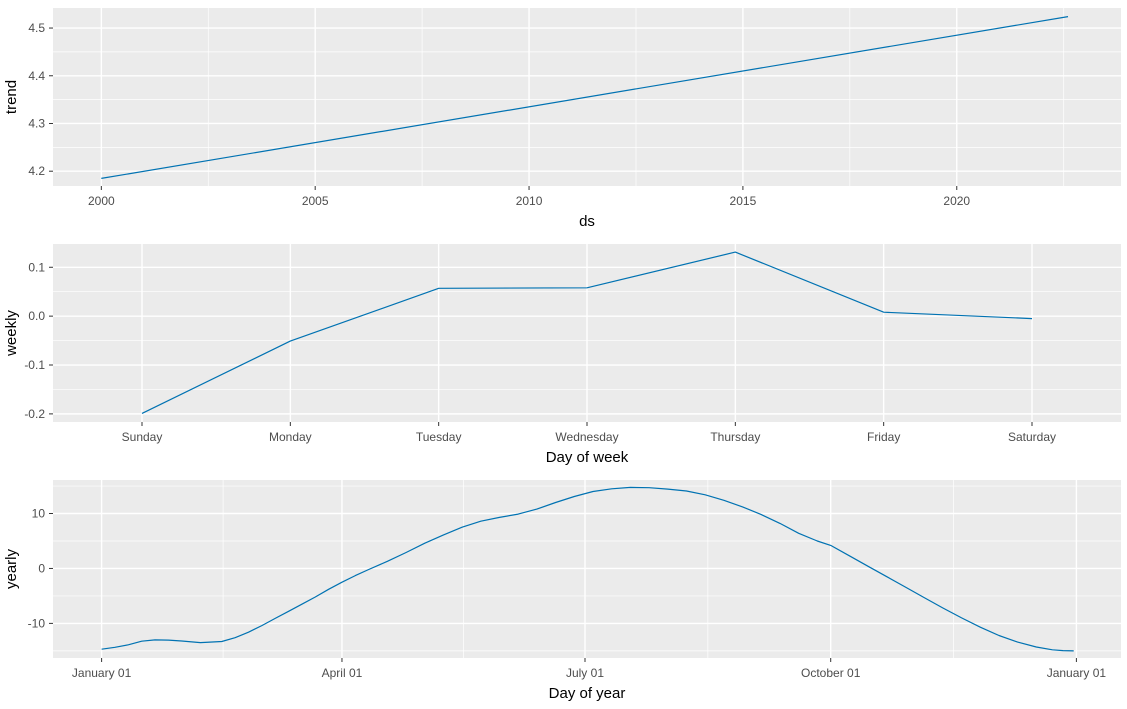 The width and height of the screenshot is (1127, 709). What do you see at coordinates (36, 123) in the screenshot?
I see `y-tick-label: 4.3` at bounding box center [36, 123].